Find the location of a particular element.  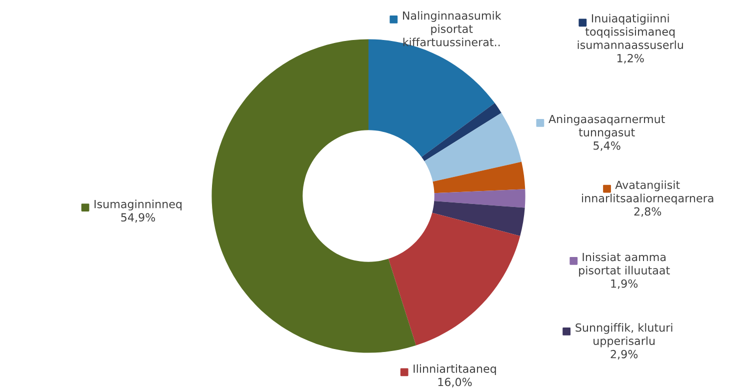

data-label: 5,4% is located at coordinates (607, 146).